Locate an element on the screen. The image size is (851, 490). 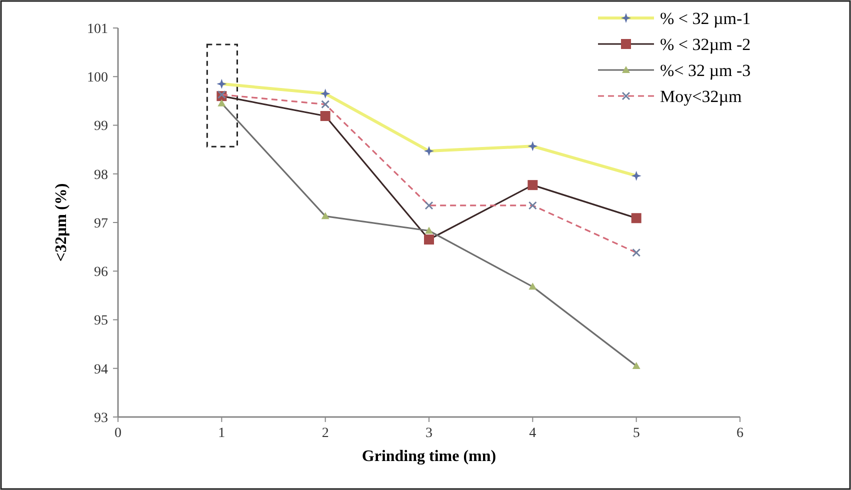
x-tick-label: 0 is located at coordinates (118, 433).